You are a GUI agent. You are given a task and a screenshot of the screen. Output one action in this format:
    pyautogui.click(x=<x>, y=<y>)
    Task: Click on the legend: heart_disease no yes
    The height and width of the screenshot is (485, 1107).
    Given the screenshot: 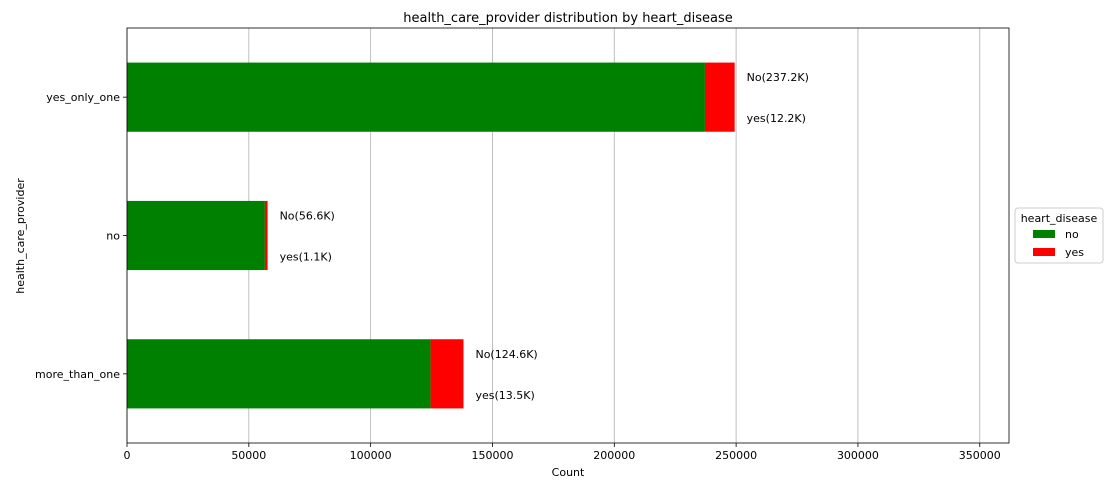 What is the action you would take?
    pyautogui.click(x=1059, y=235)
    